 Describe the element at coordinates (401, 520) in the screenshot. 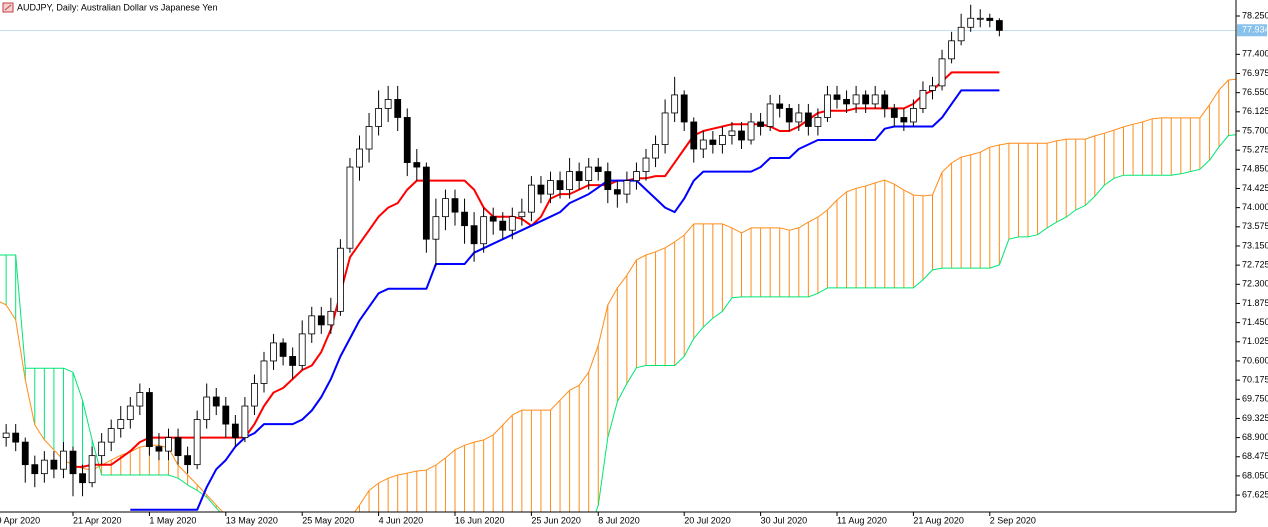

I see `x-tick-label: 4 Jun 2020` at that location.